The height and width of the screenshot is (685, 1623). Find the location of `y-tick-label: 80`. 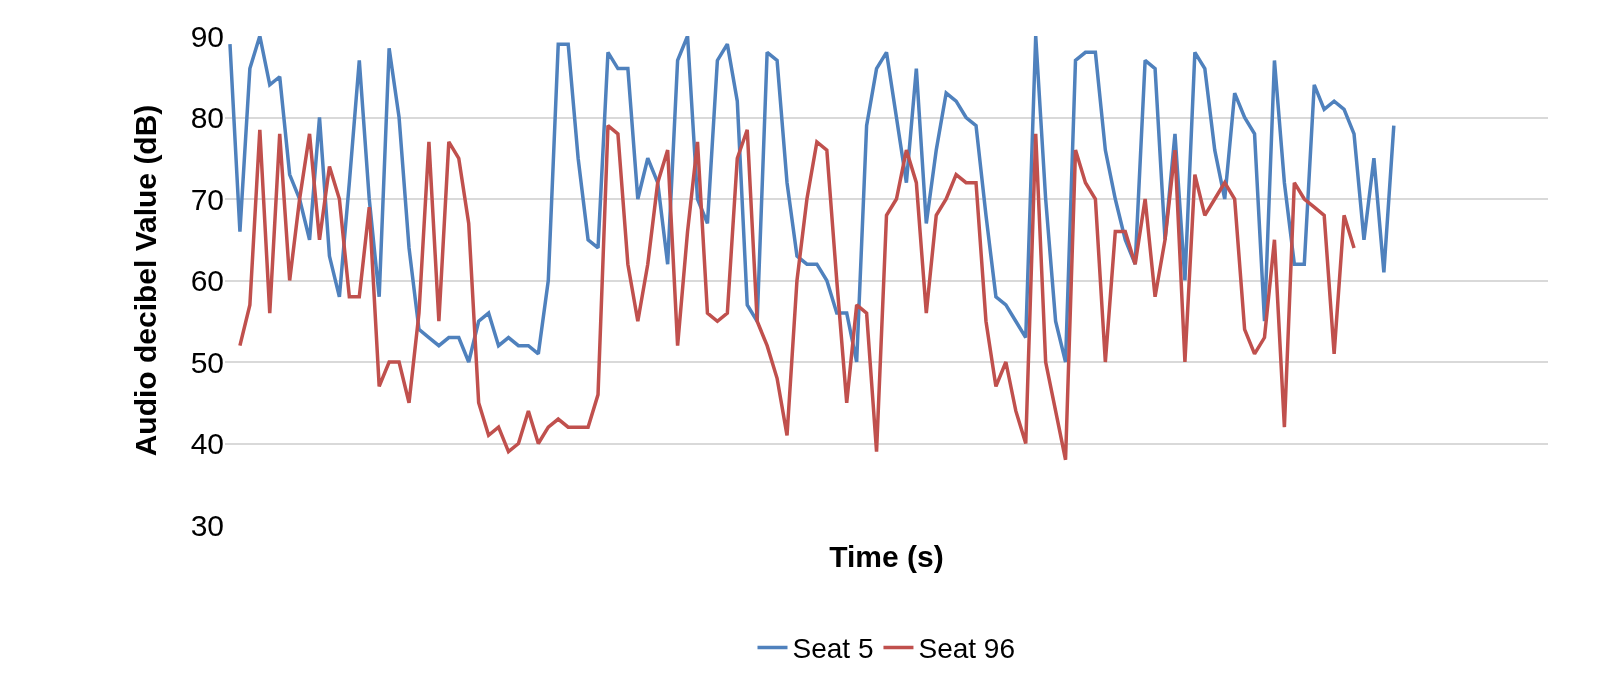

y-tick-label: 80 is located at coordinates (207, 117).